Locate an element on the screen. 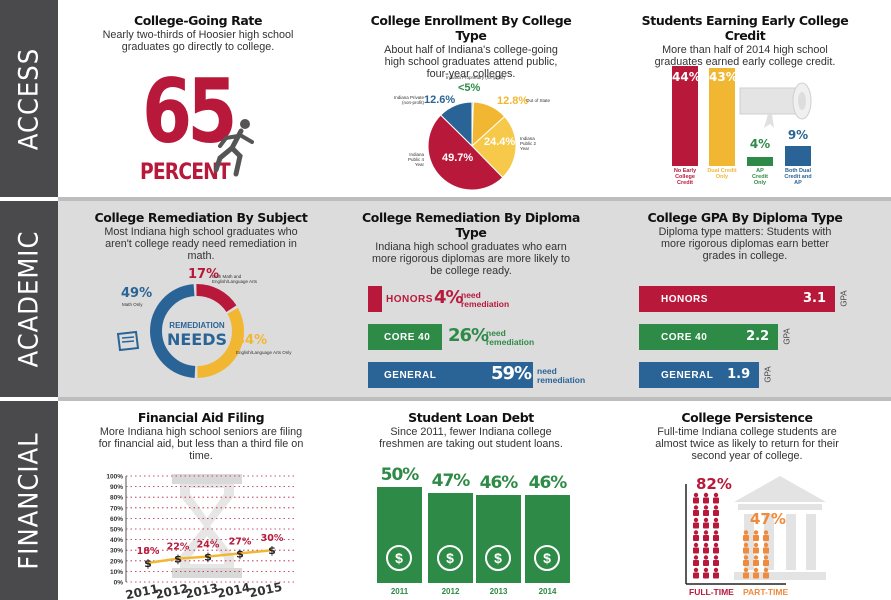 This screenshot has width=891, height=600. y-tick-label: 100% is located at coordinates (114, 477).